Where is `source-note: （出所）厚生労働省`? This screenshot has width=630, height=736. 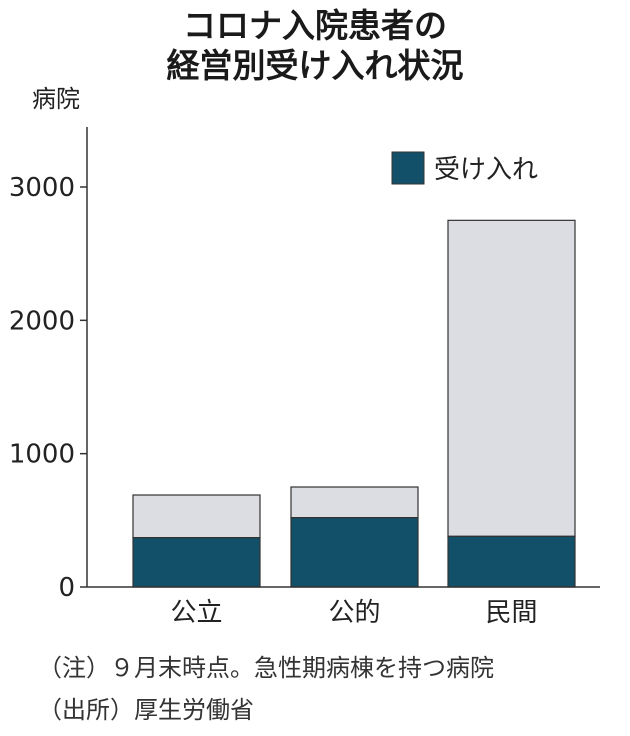
source-note: （出所）厚生労働省 is located at coordinates (146, 710).